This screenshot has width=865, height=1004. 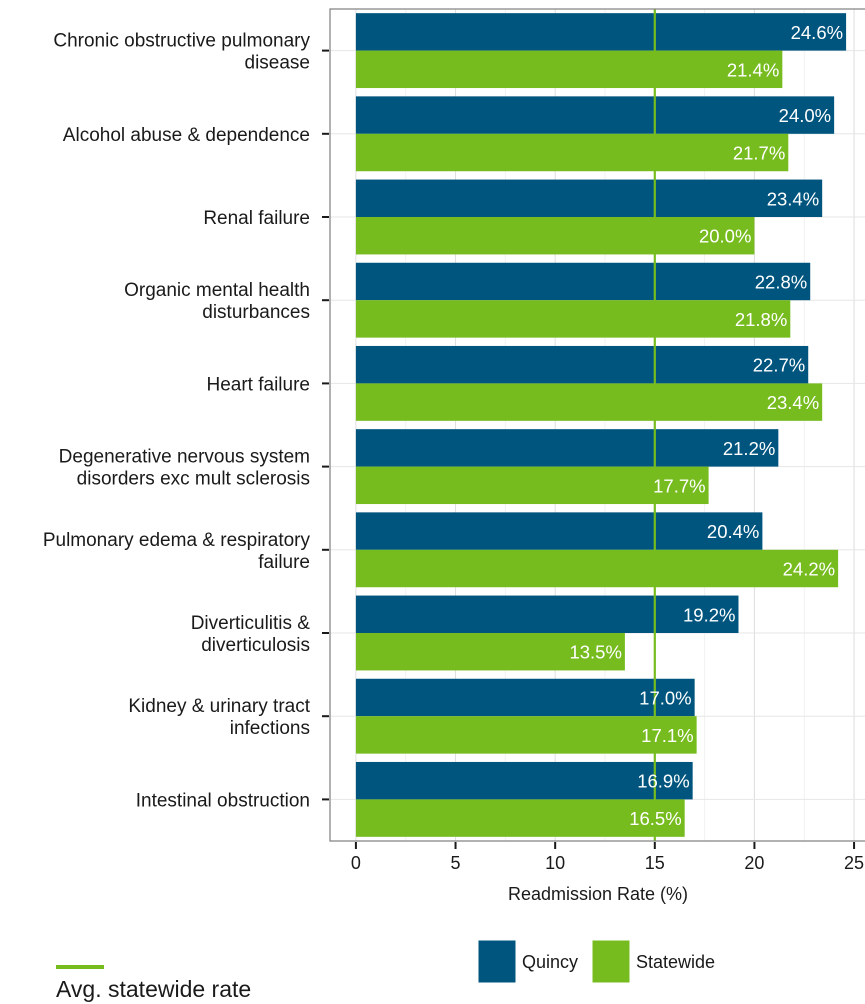 What do you see at coordinates (217, 290) in the screenshot?
I see `category-label: Organic mental health` at bounding box center [217, 290].